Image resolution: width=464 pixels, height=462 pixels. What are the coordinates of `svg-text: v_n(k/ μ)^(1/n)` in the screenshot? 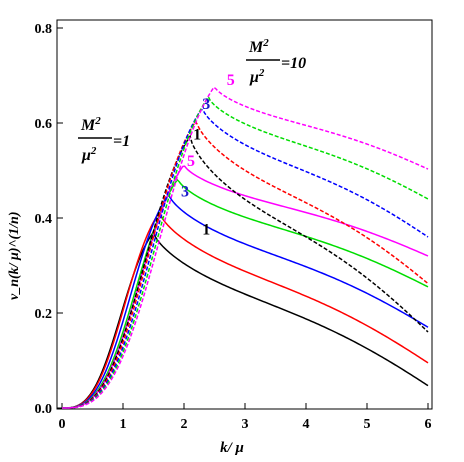 It's located at (14, 256).